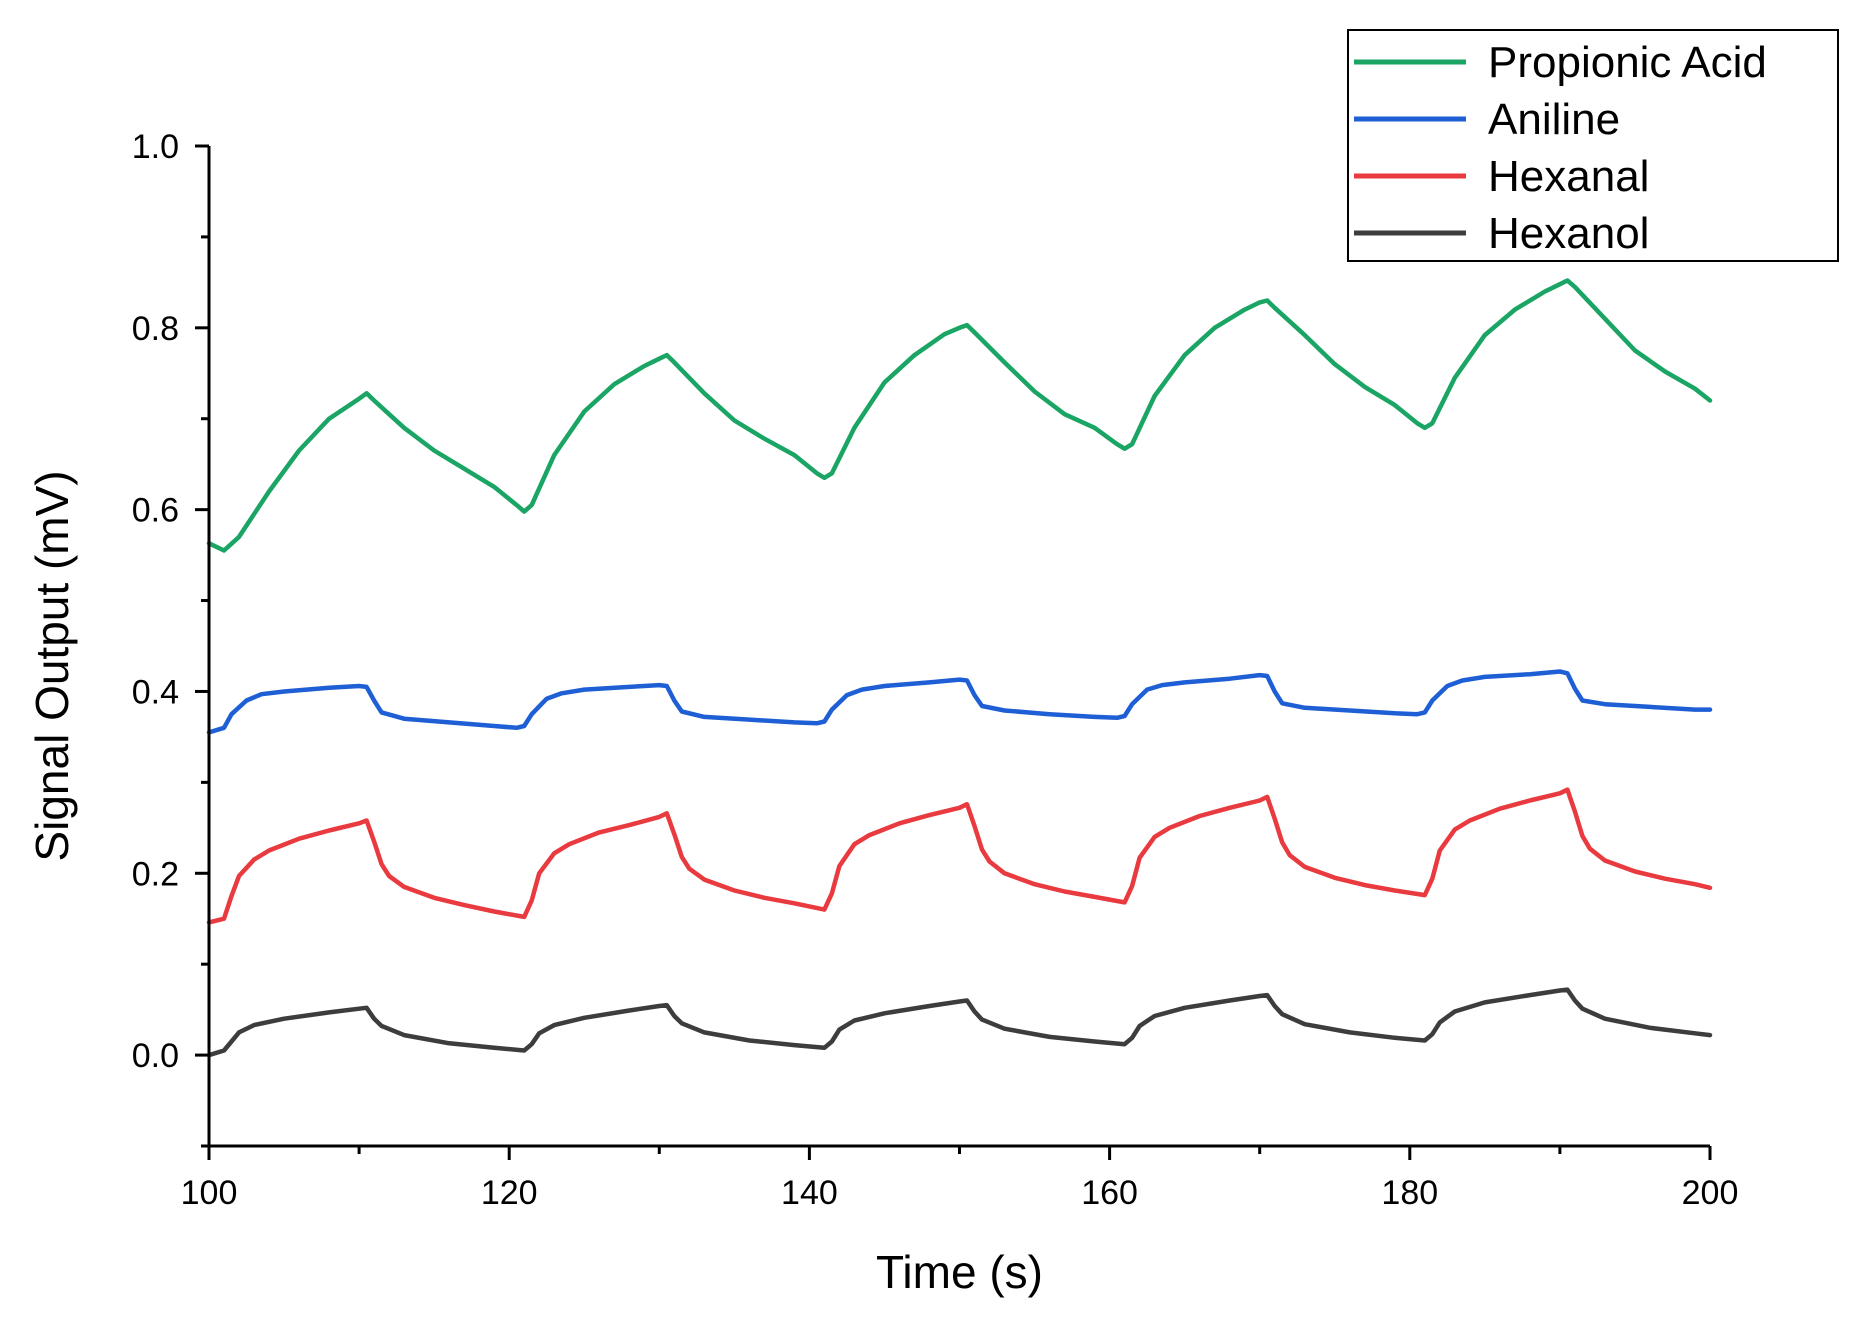  I want to click on legend-label: Hexanol, so click(1568, 233).